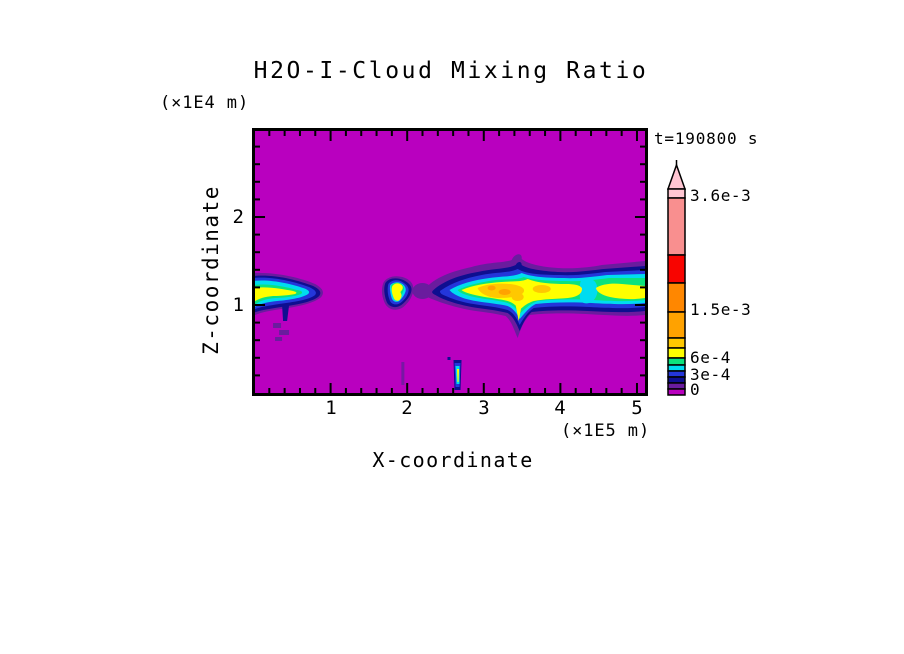 The image size is (904, 654). I want to click on main-cloud-band, so click(533, 296).